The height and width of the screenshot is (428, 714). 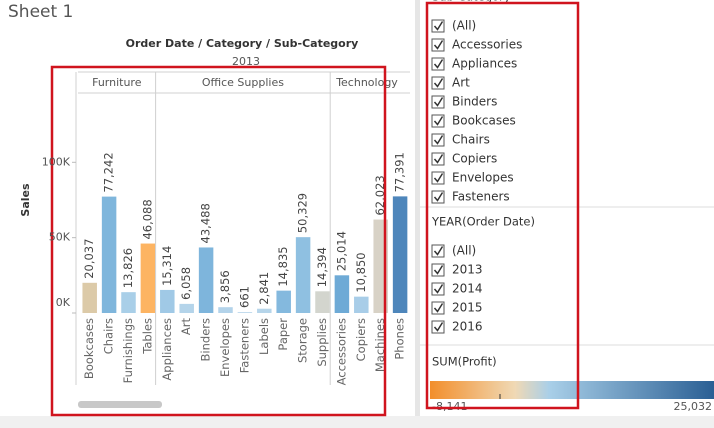 What do you see at coordinates (380, 345) in the screenshot?
I see `x-tick-label: Machines` at bounding box center [380, 345].